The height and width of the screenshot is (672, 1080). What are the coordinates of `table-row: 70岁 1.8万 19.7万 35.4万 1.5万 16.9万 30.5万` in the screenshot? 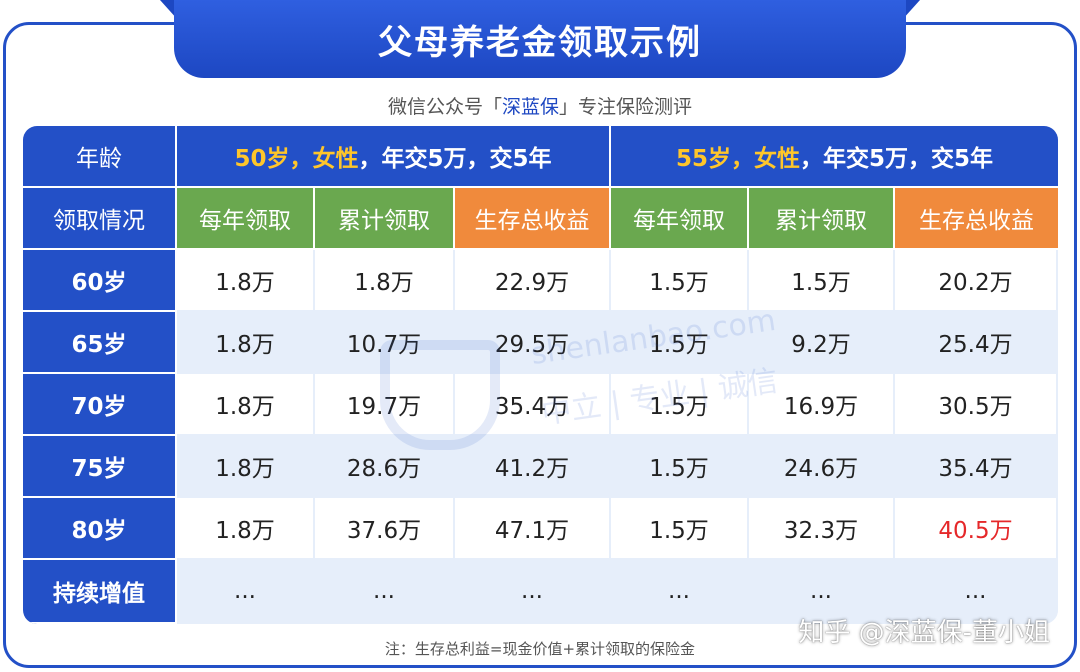 It's located at (540, 405).